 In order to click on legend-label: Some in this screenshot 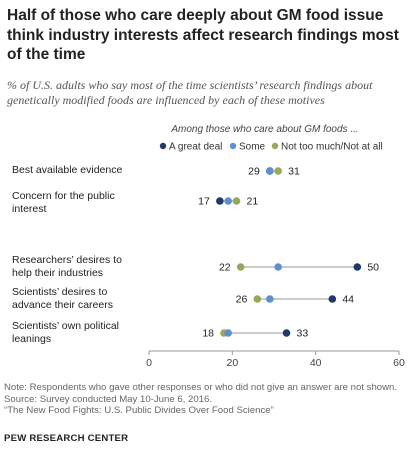, I will do `click(252, 147)`.